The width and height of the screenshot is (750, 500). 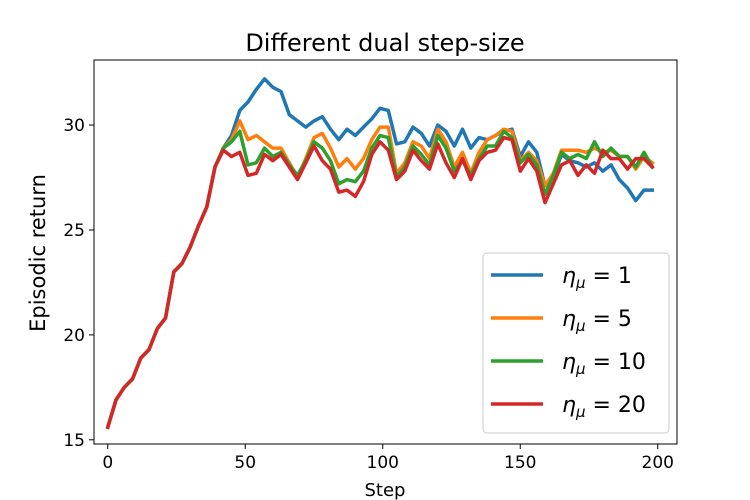 I want to click on y-axis-label: Episodic return, so click(x=38, y=253).